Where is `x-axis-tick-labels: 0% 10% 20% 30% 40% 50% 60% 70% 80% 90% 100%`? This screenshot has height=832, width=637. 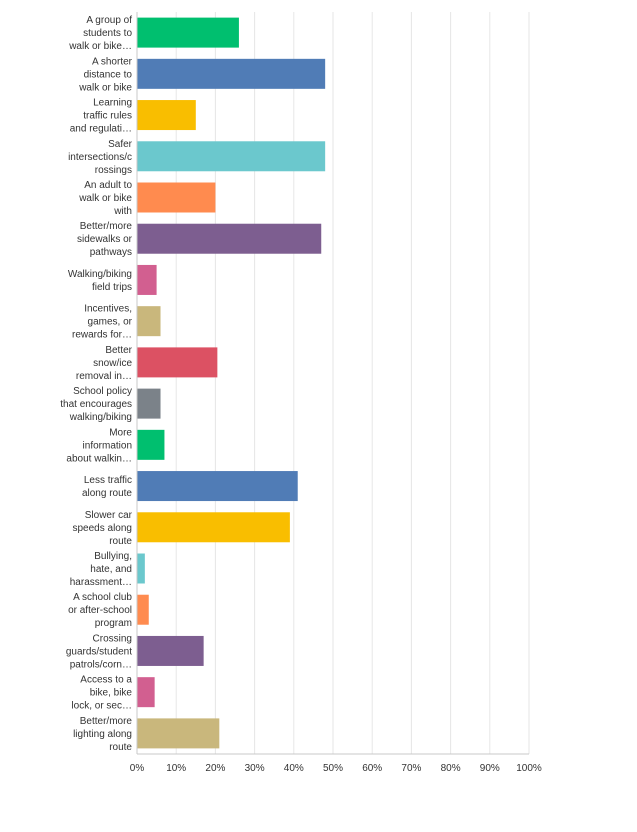
x-axis-tick-labels: 0% 10% 20% 30% 40% 50% 60% 70% 80% 90% 100% is located at coordinates (336, 768).